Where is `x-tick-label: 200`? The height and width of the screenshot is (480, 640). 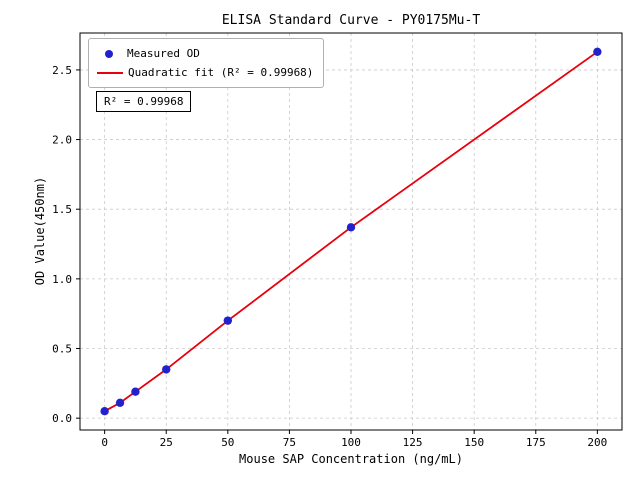 x-tick-label: 200 is located at coordinates (597, 442).